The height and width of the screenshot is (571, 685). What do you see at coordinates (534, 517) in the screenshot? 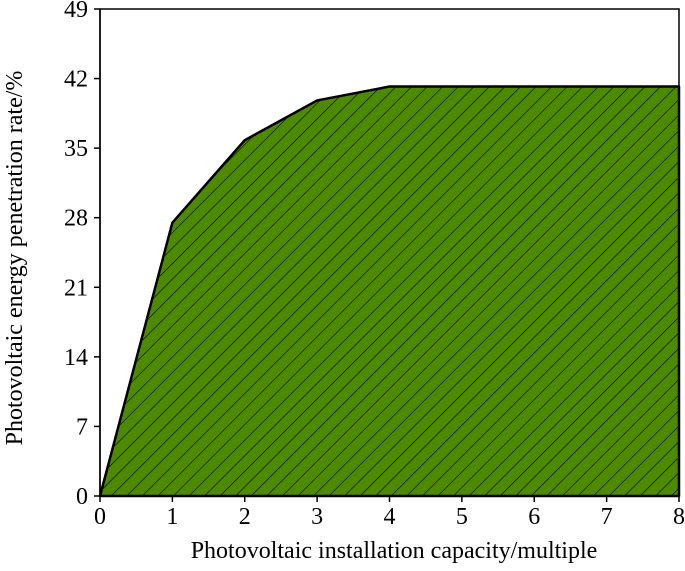
I see `x-tick-label: 6` at bounding box center [534, 517].